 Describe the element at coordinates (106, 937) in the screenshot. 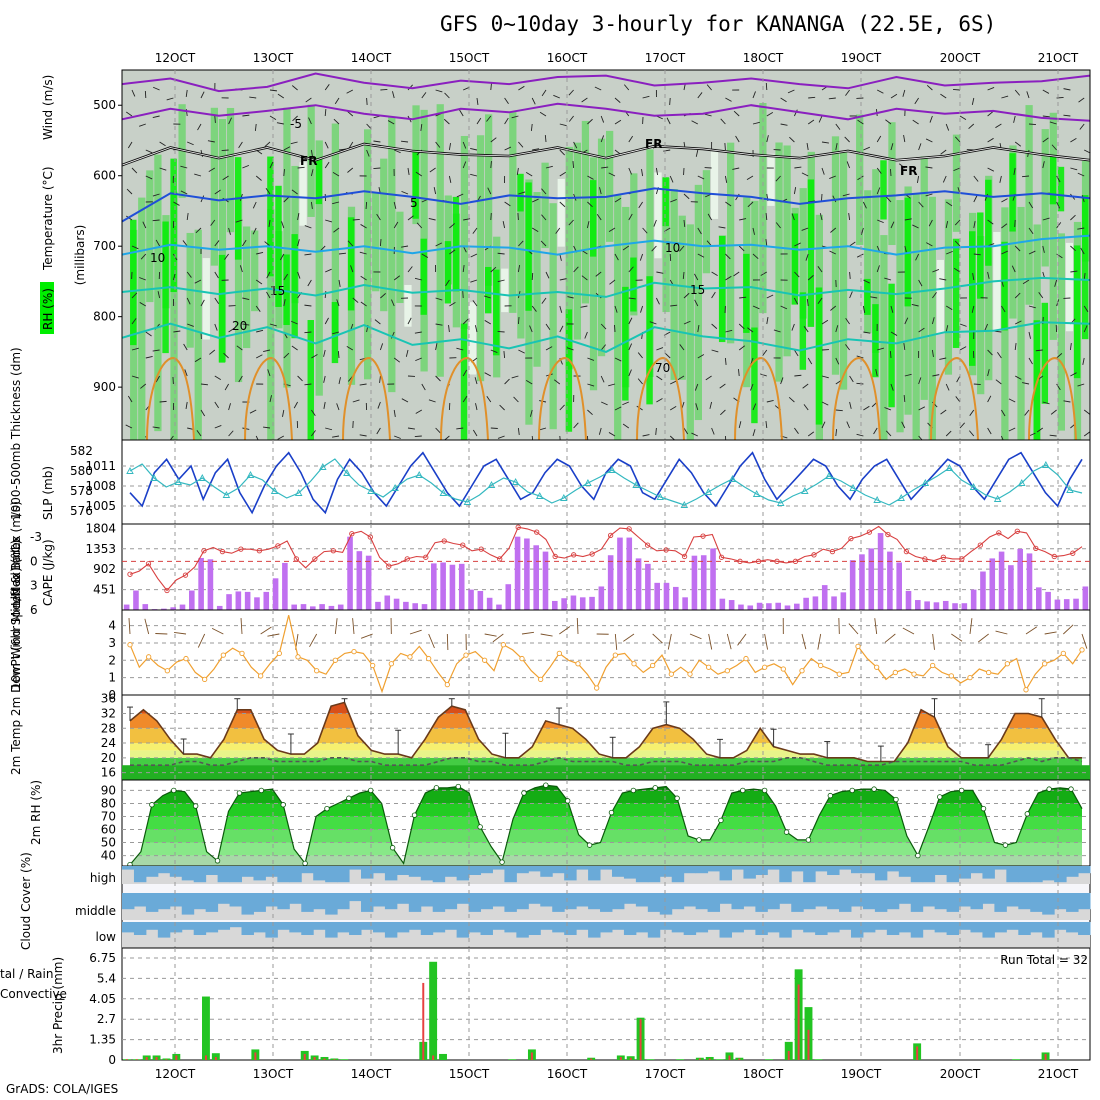

I see `cloud-level-label: low` at that location.